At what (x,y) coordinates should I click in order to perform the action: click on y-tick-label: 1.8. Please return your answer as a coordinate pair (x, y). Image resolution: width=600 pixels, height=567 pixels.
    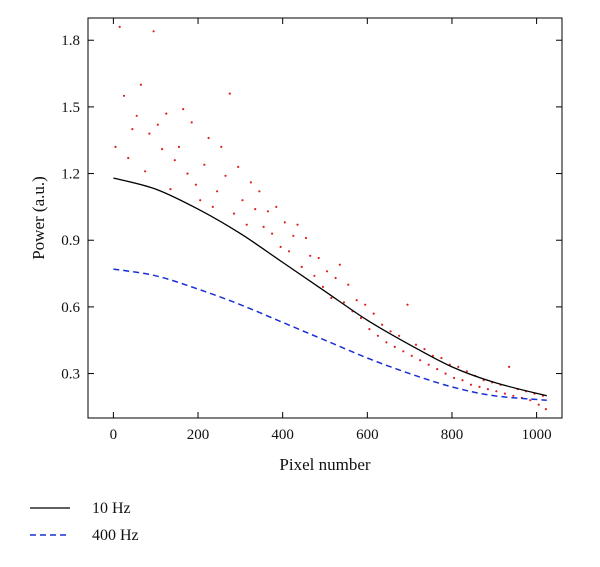
    Looking at the image, I should click on (70, 41).